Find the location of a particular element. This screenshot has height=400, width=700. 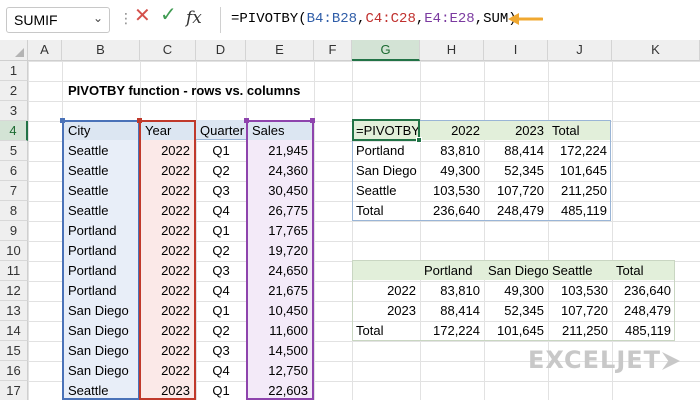

row-header-10: 10 is located at coordinates (14, 251).